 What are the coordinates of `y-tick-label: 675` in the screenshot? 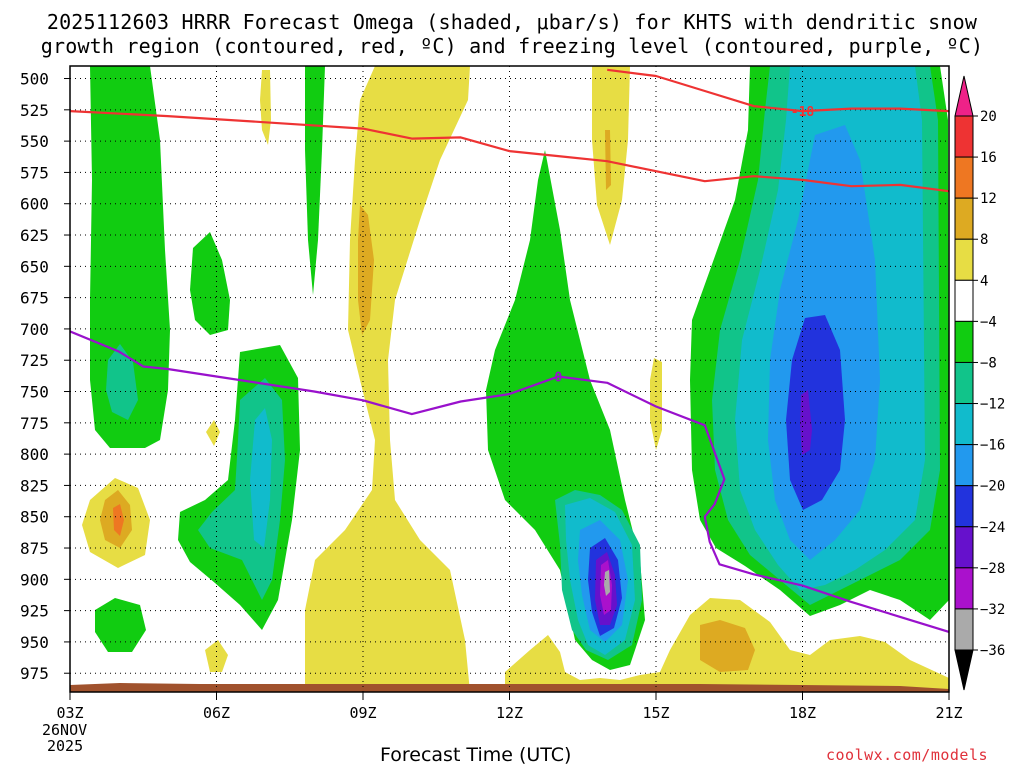 It's located at (34, 298).